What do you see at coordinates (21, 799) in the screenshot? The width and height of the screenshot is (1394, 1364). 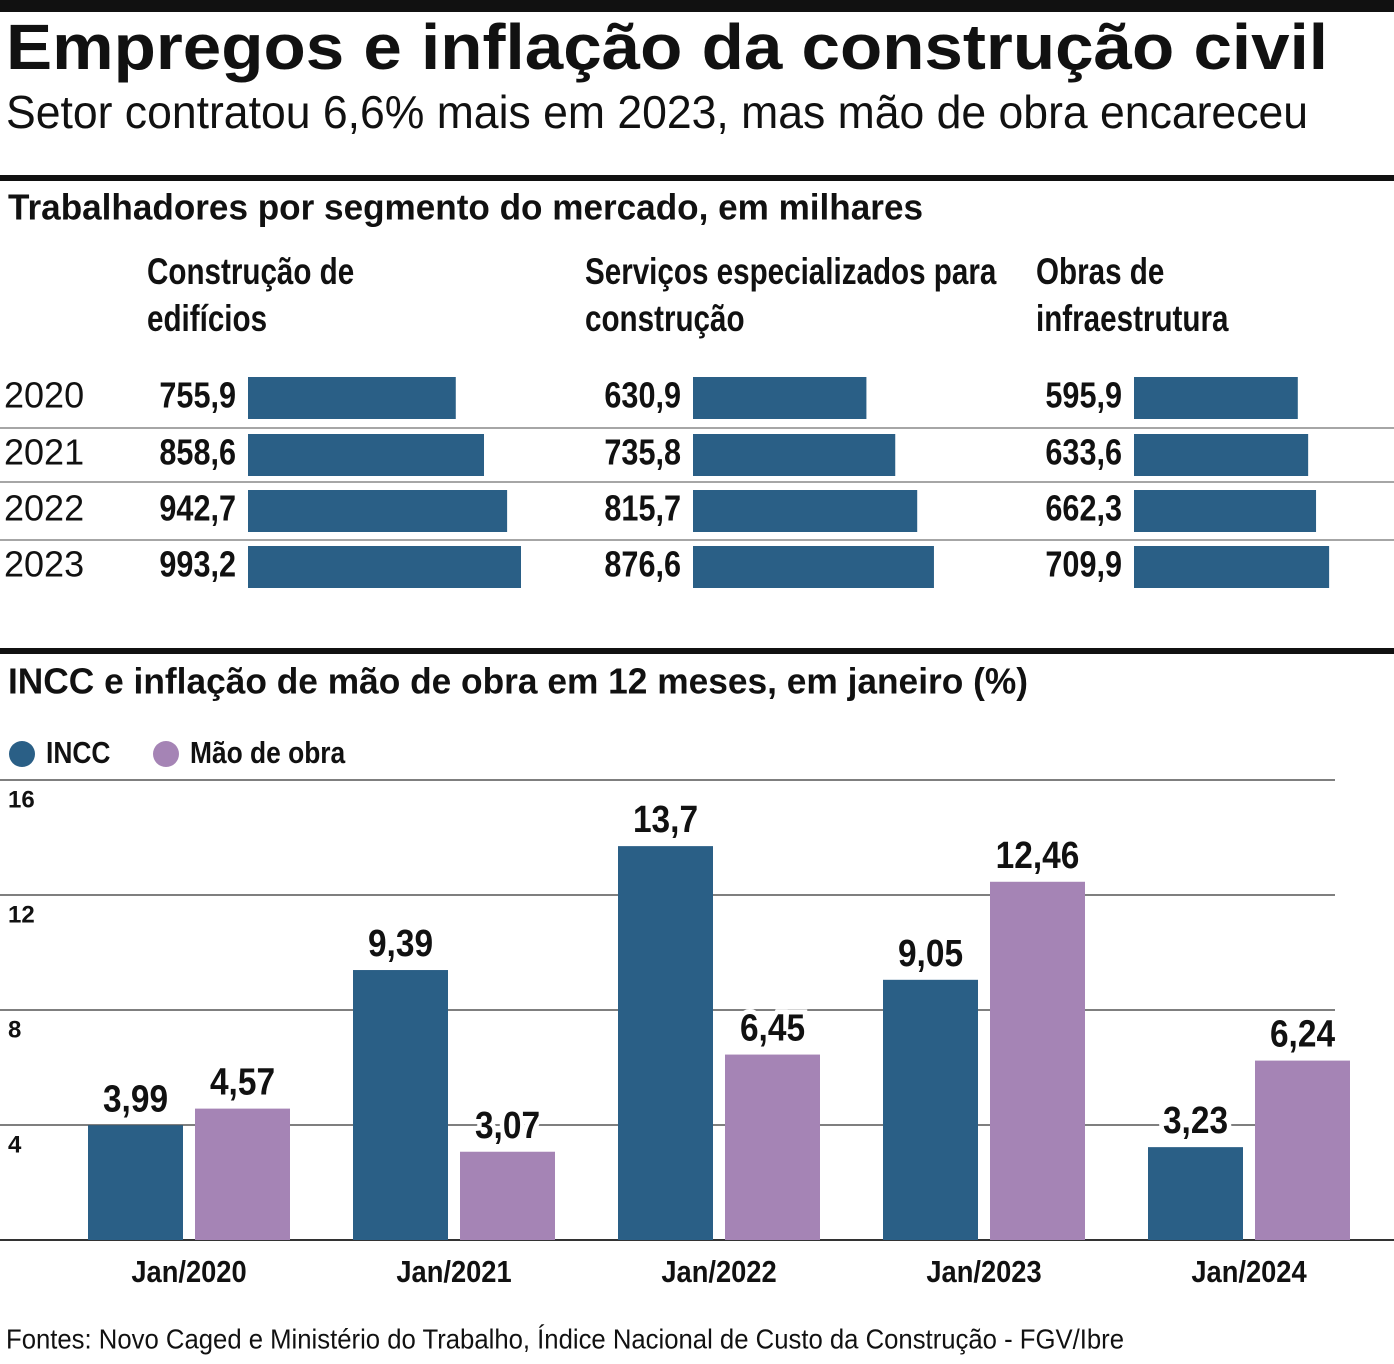 I see `y-tick-label: 16` at bounding box center [21, 799].